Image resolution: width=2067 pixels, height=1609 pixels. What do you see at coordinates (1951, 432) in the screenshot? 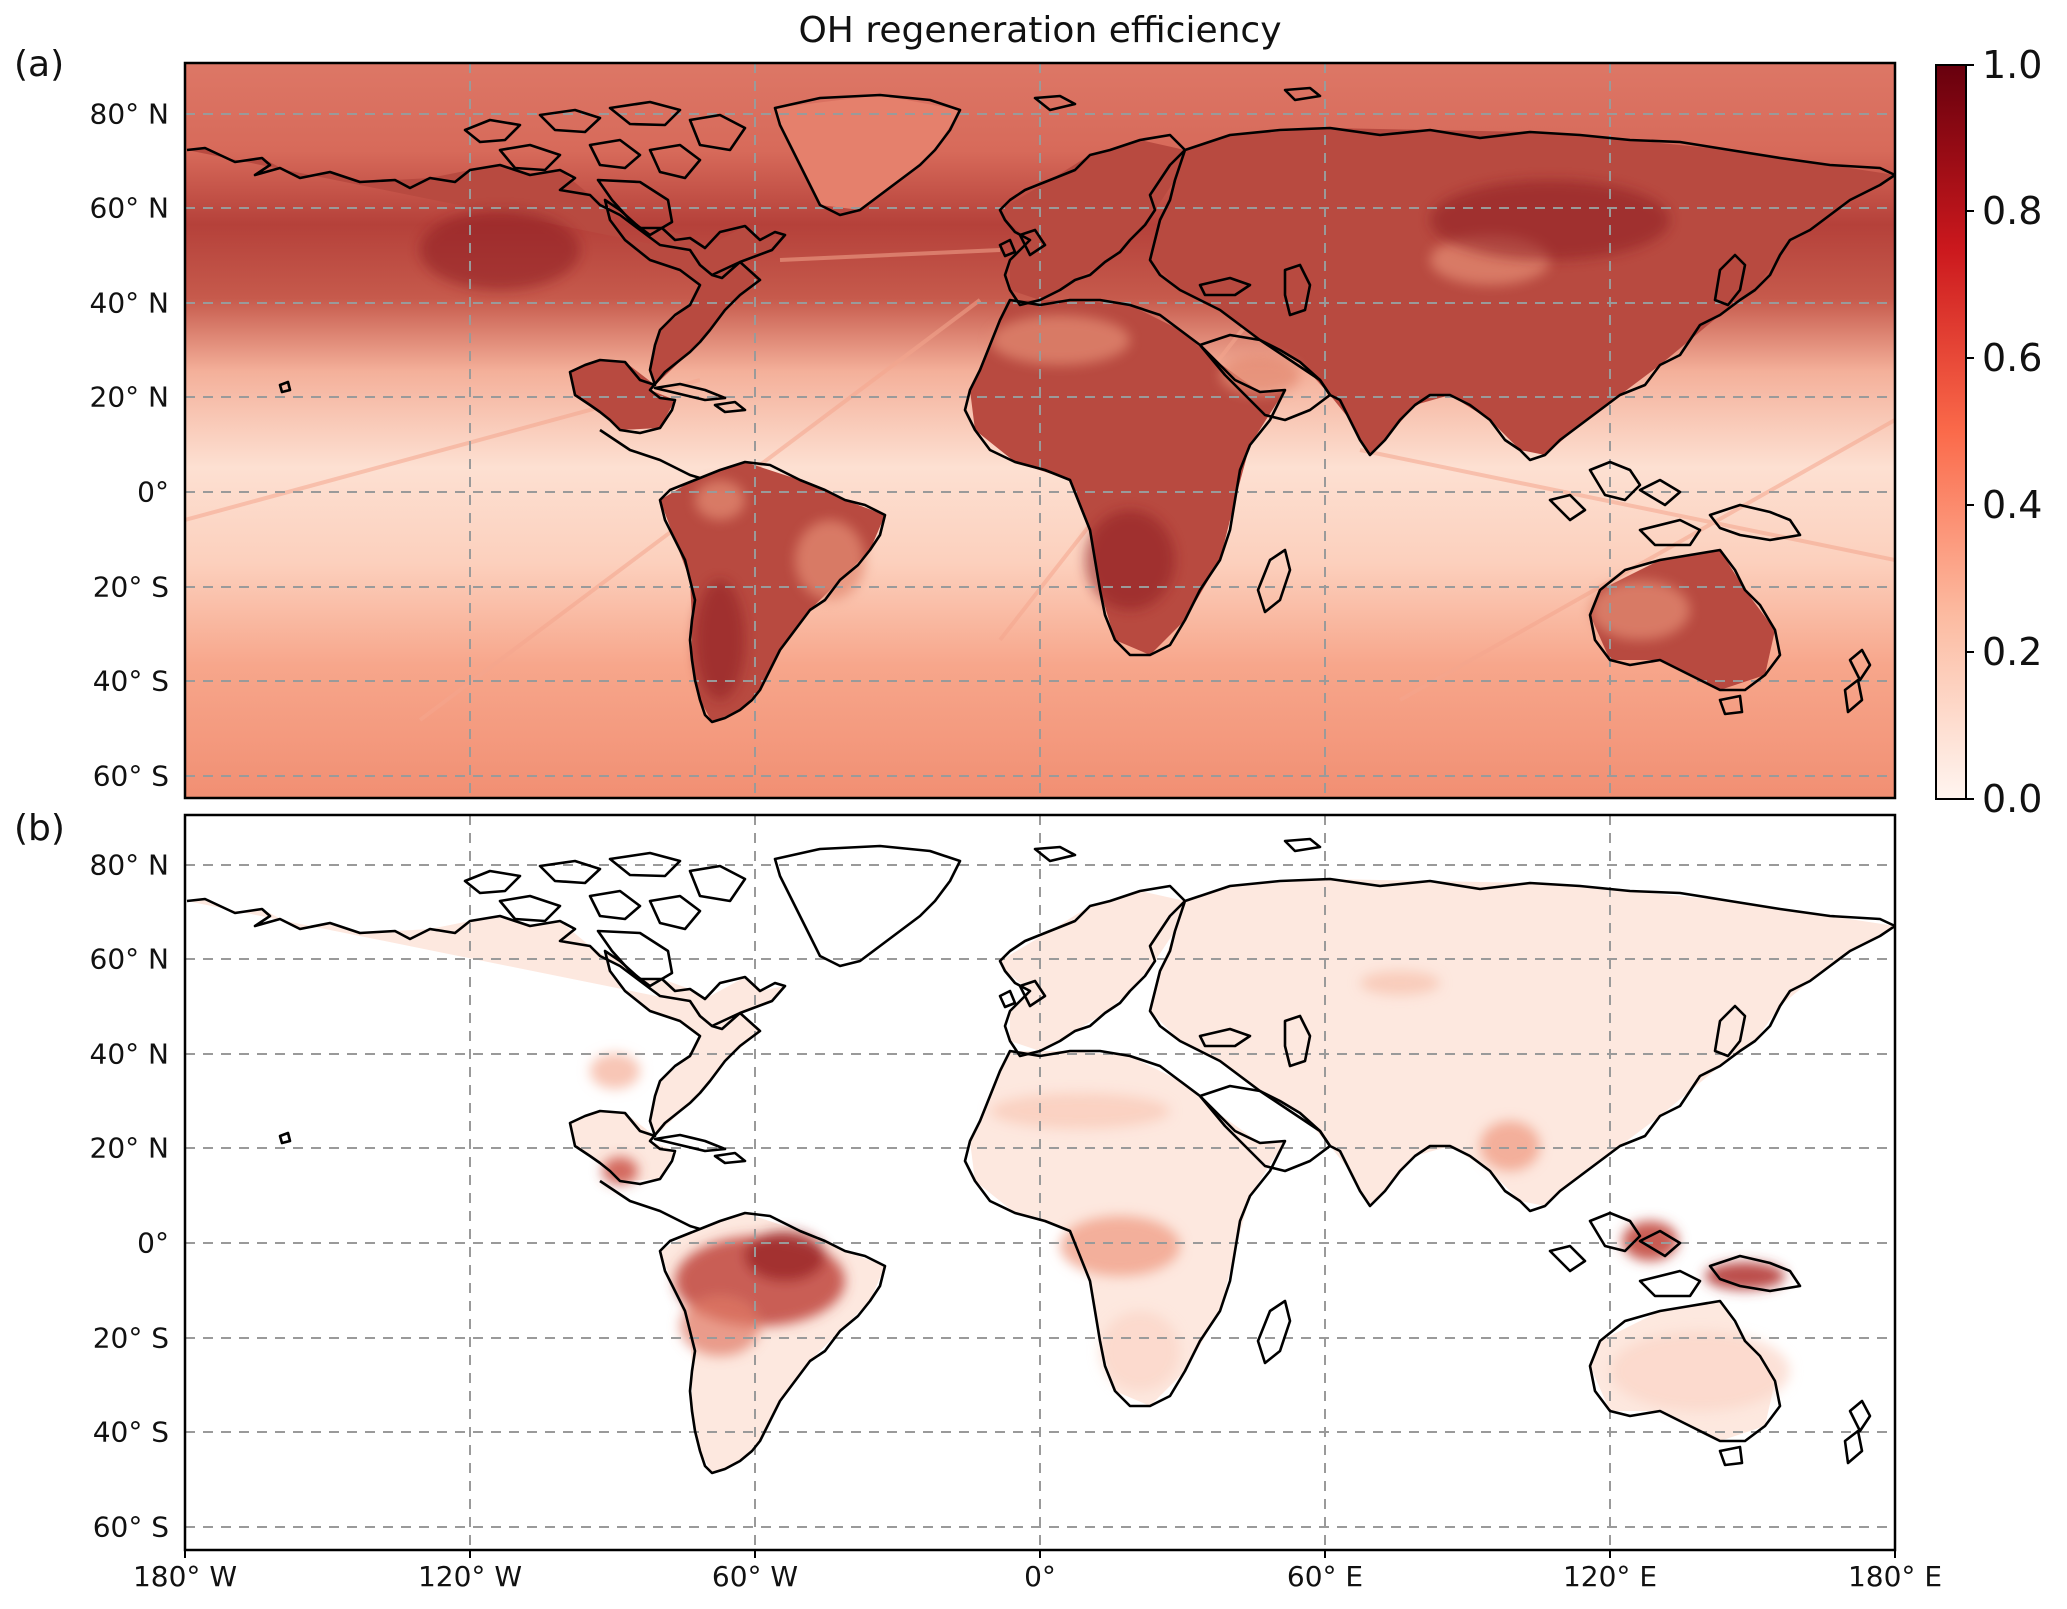
I see `colorbar` at bounding box center [1951, 432].